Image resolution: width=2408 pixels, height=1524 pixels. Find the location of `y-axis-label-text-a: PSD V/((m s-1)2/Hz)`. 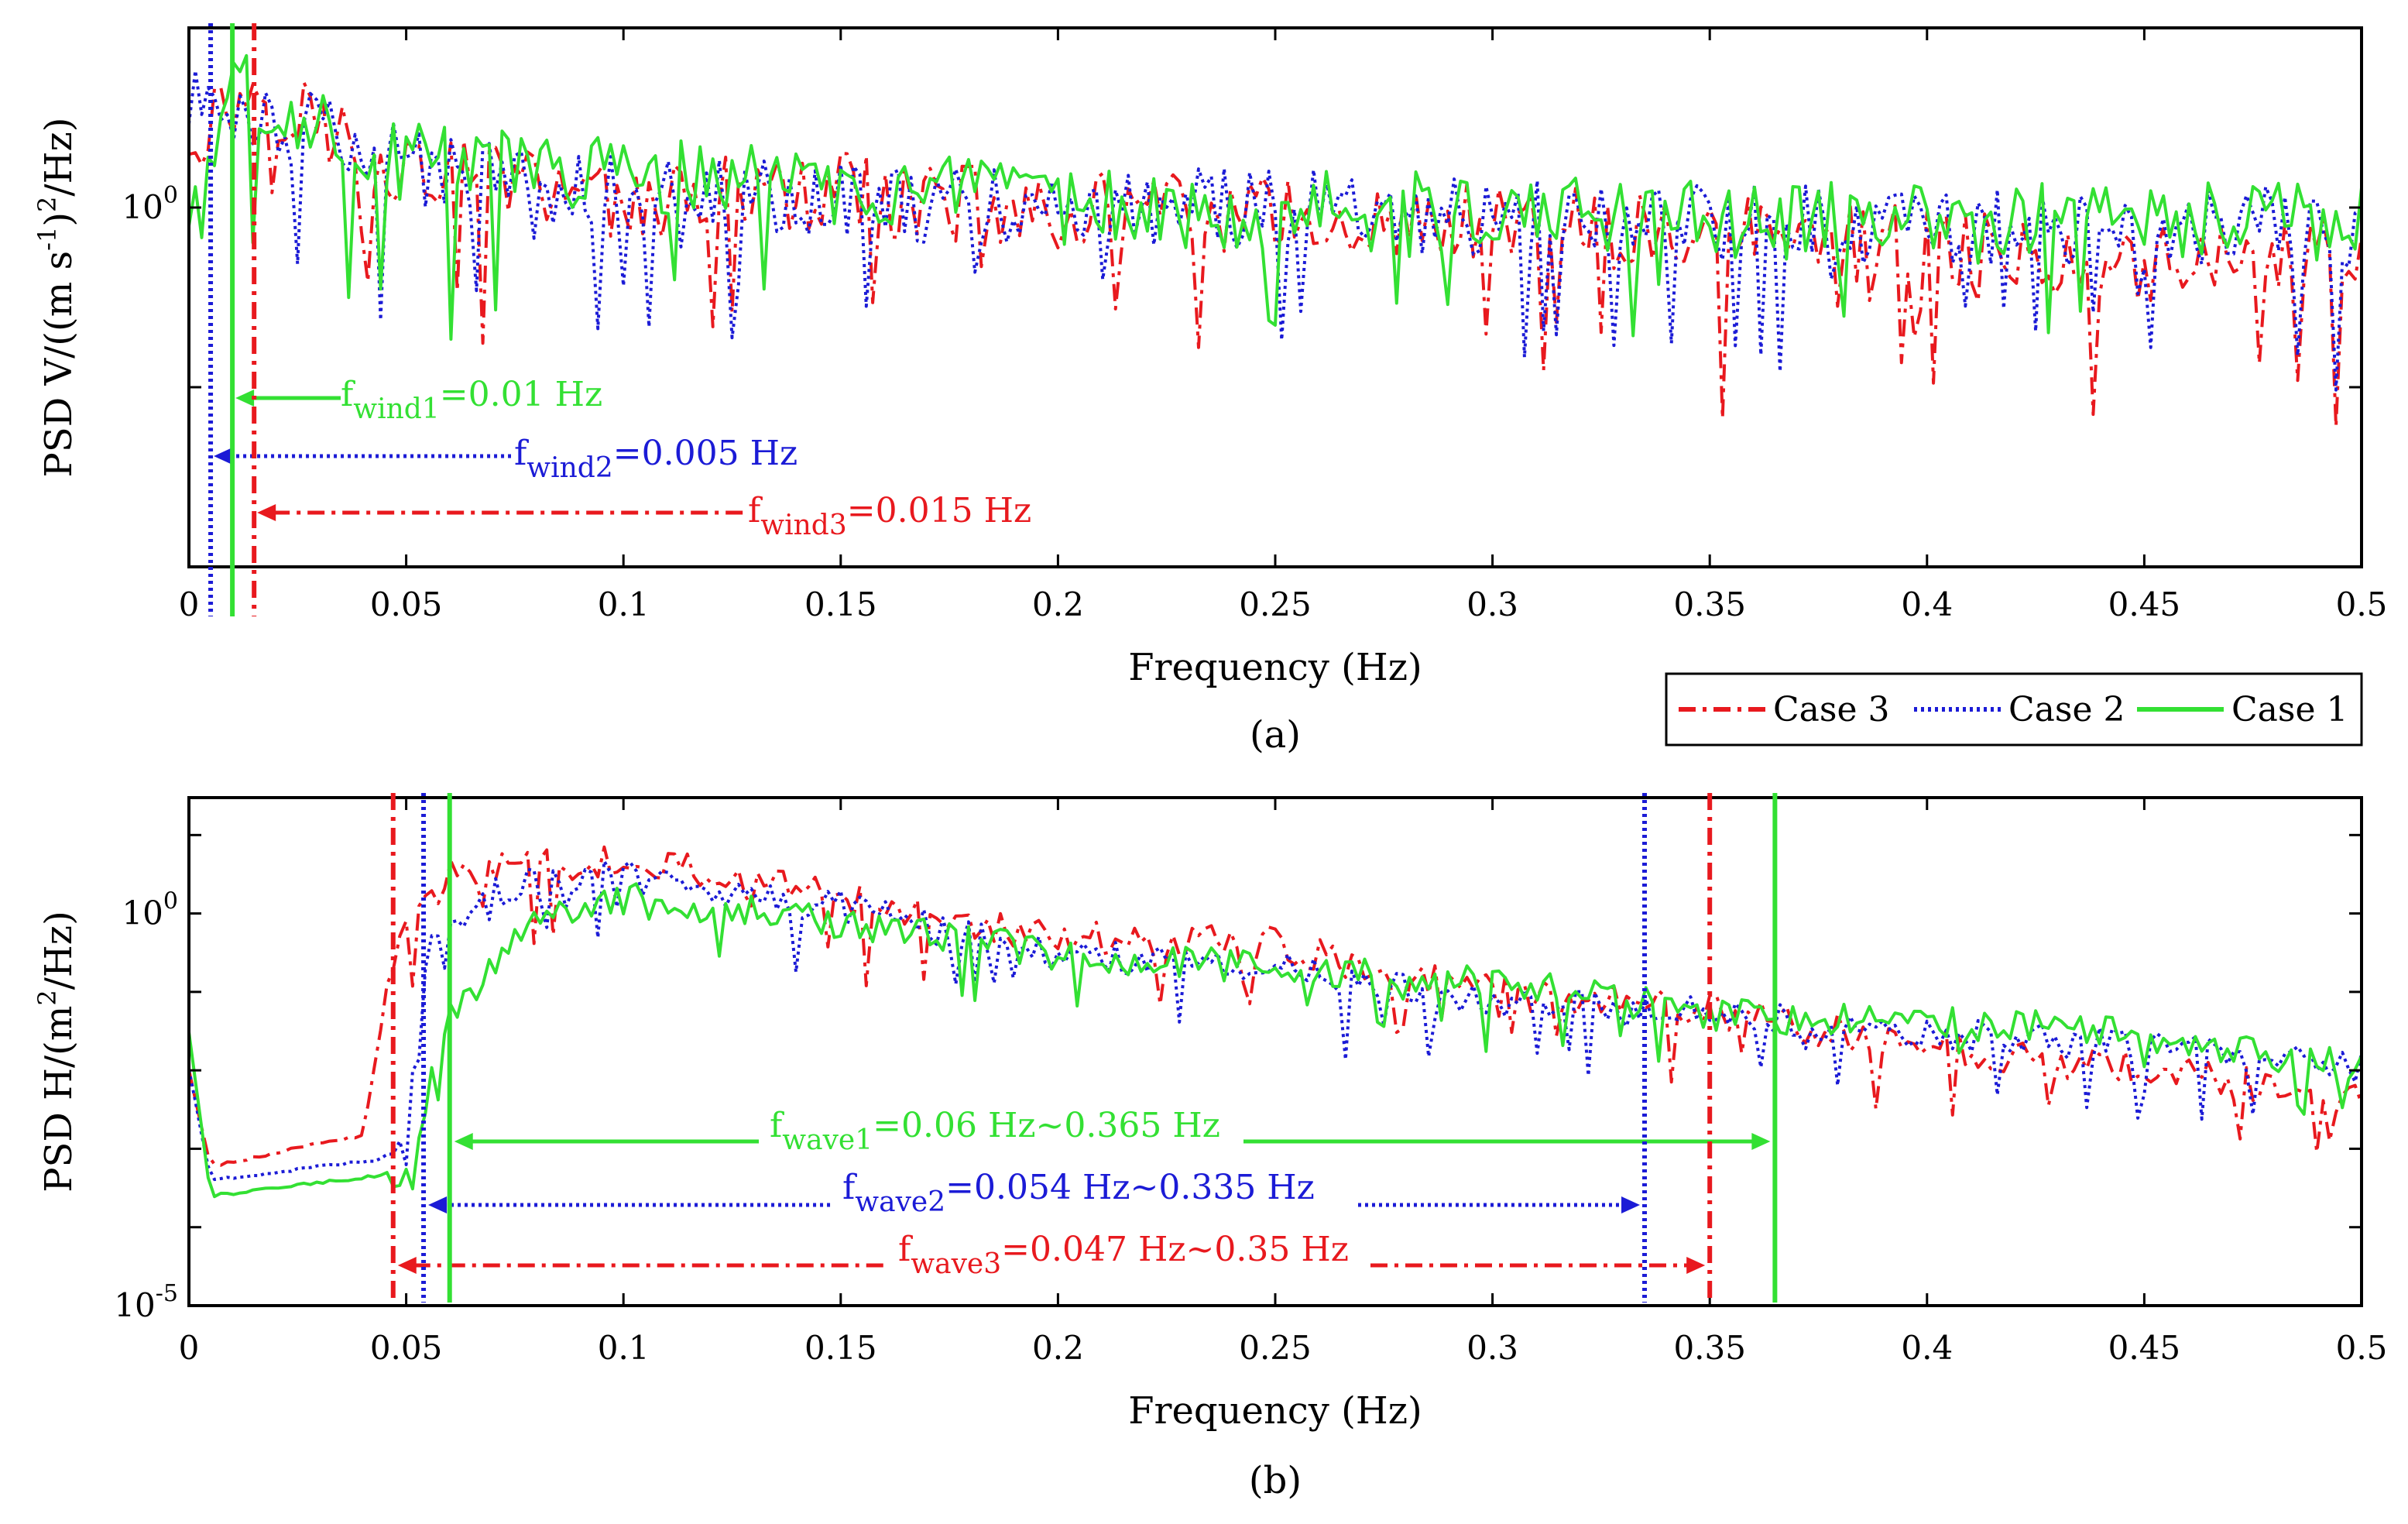

y-axis-label-text-a: PSD V/((m s-1)2/Hz) is located at coordinates (57, 298).